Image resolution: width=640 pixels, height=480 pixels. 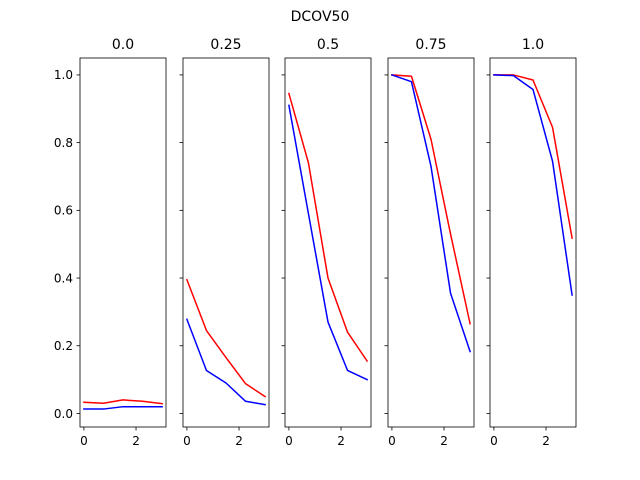 I want to click on y-tick-label: 0.2, so click(x=63, y=346).